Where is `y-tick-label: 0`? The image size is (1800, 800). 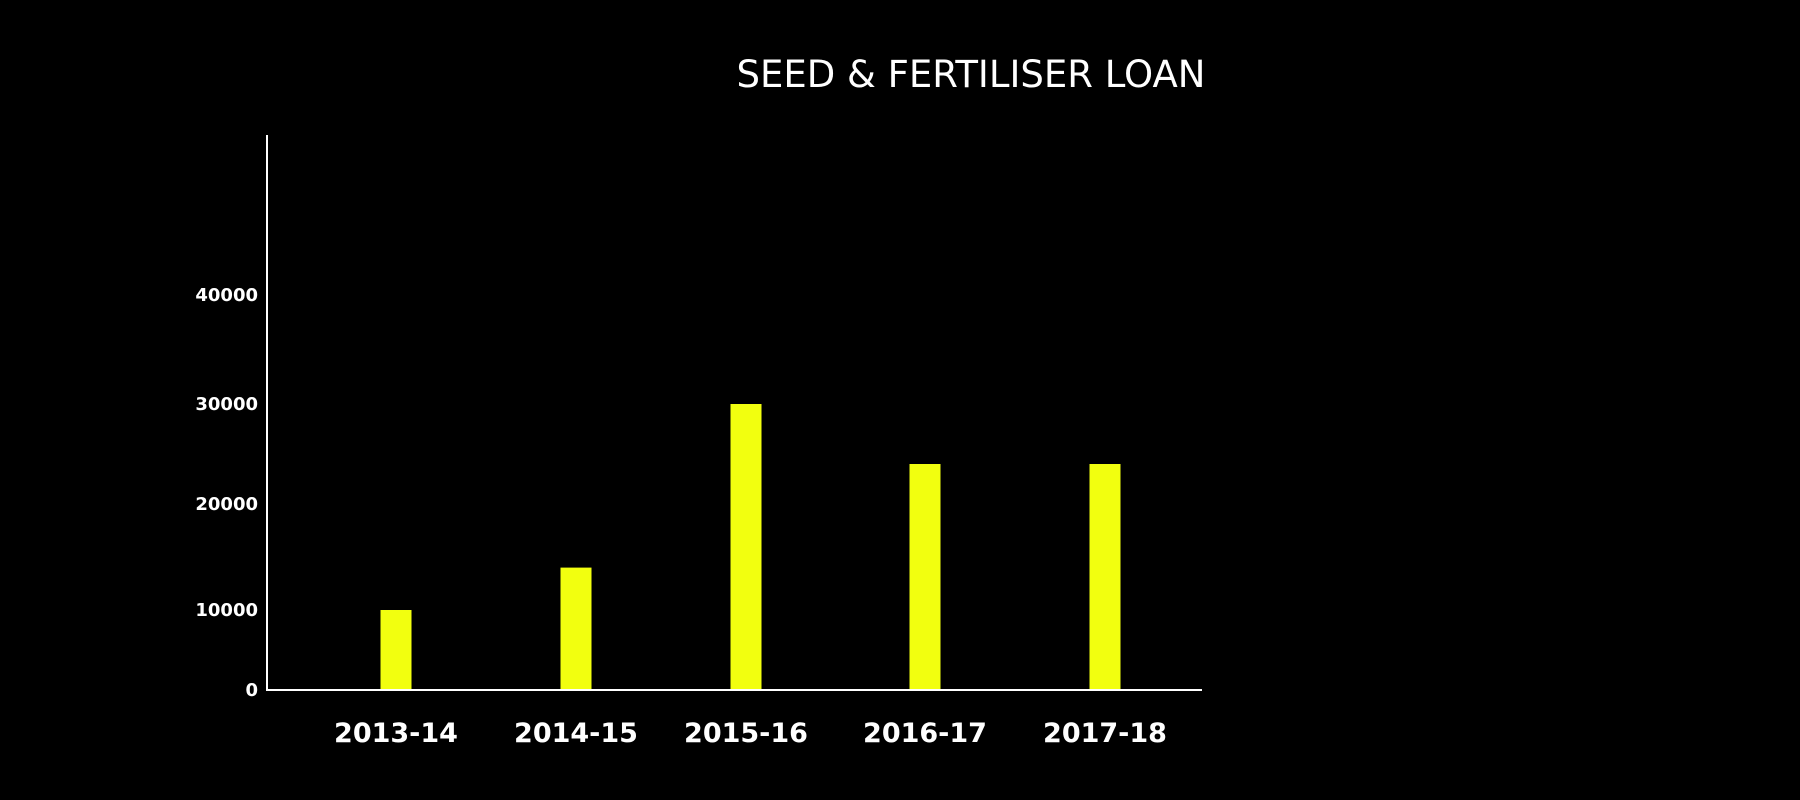 y-tick-label: 0 is located at coordinates (251, 690).